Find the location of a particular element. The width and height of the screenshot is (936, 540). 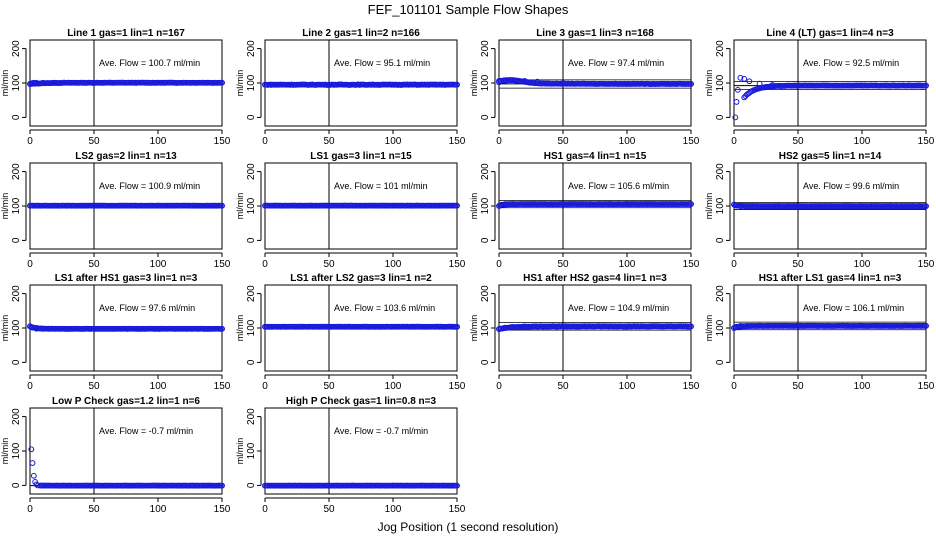

average-annotation: Ave. Flow = 101 ml/min is located at coordinates (381, 186).